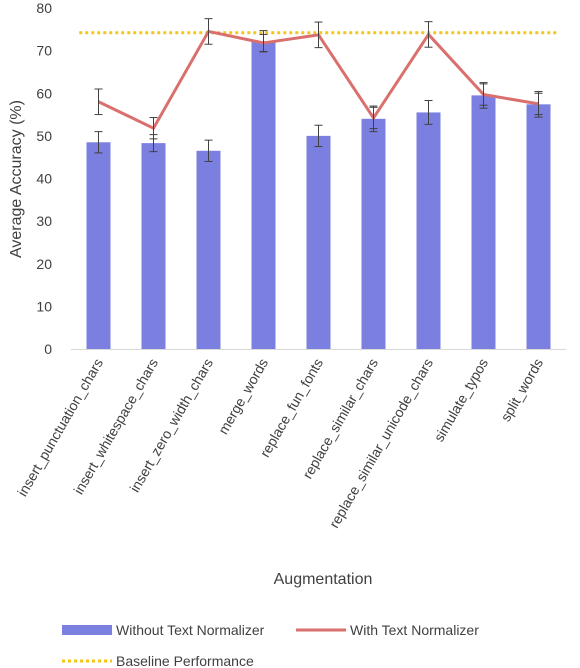 This screenshot has width=580, height=668. Describe the element at coordinates (414, 630) in the screenshot. I see `legend-label-with-normalizer: With Text Normalizer` at that location.